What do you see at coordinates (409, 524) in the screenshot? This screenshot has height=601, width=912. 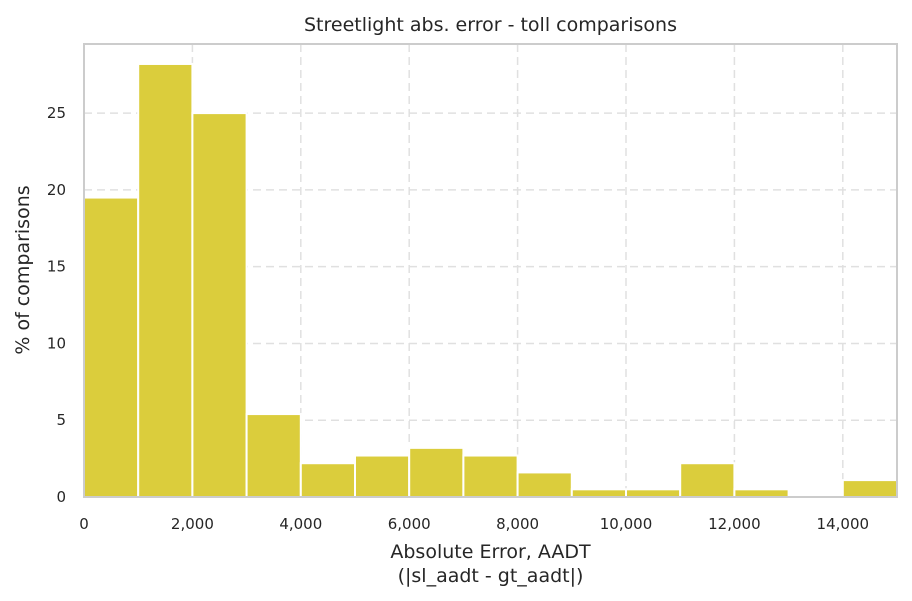 I see `x-tick-label: 6,000` at bounding box center [409, 524].